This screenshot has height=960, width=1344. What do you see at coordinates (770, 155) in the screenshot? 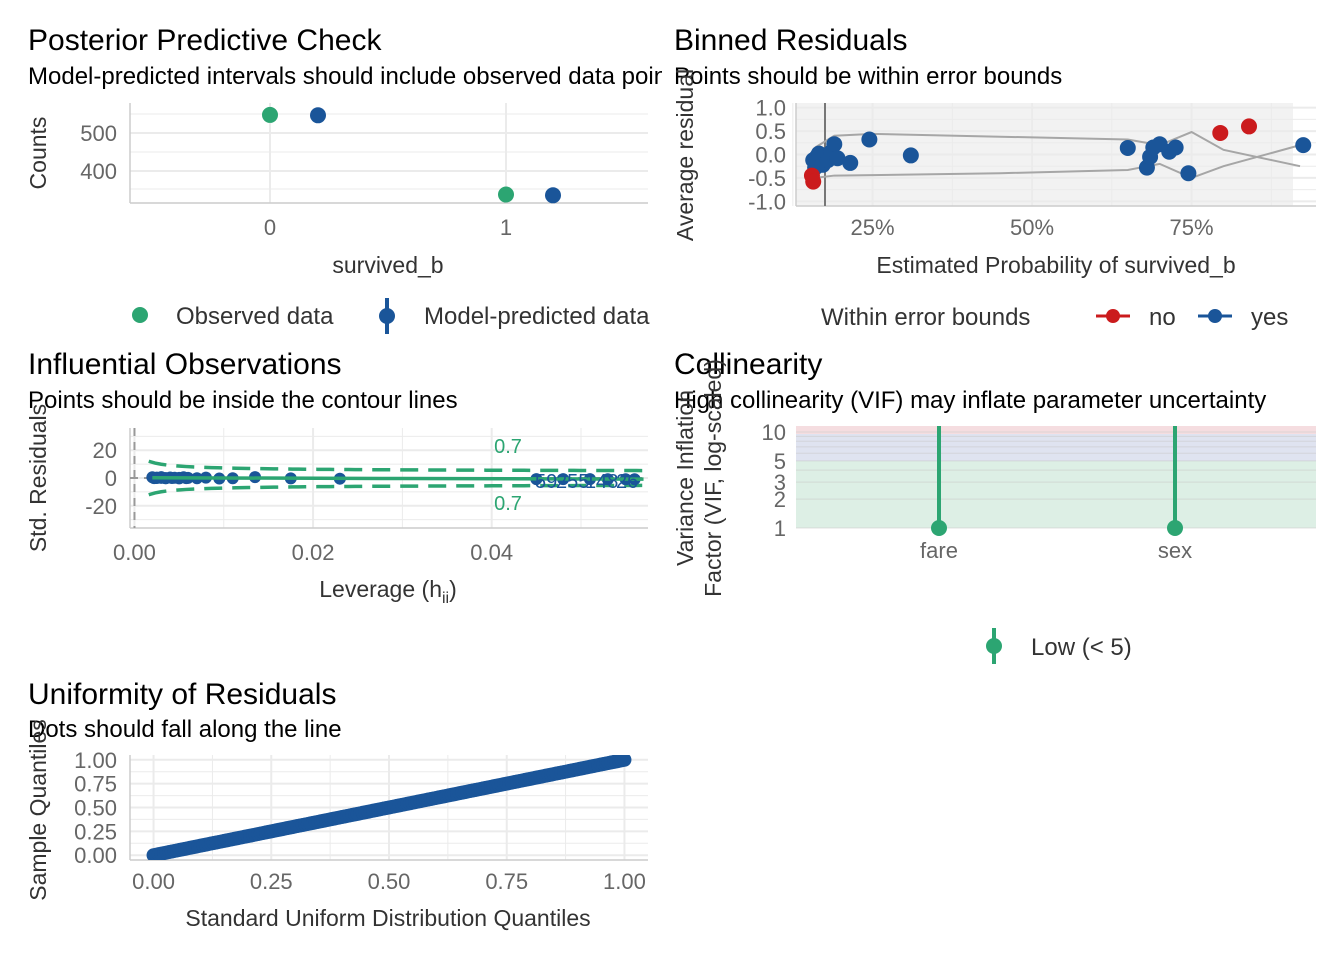
I see `binned-ytick: 0.0` at bounding box center [770, 155].